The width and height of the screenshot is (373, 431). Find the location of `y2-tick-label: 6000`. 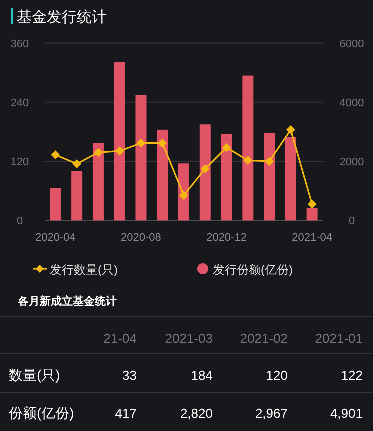

y2-tick-label: 6000 is located at coordinates (352, 44).